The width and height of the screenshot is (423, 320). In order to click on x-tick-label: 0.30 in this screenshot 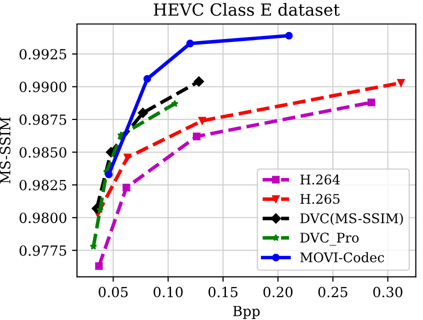, I will do `click(387, 292)`.